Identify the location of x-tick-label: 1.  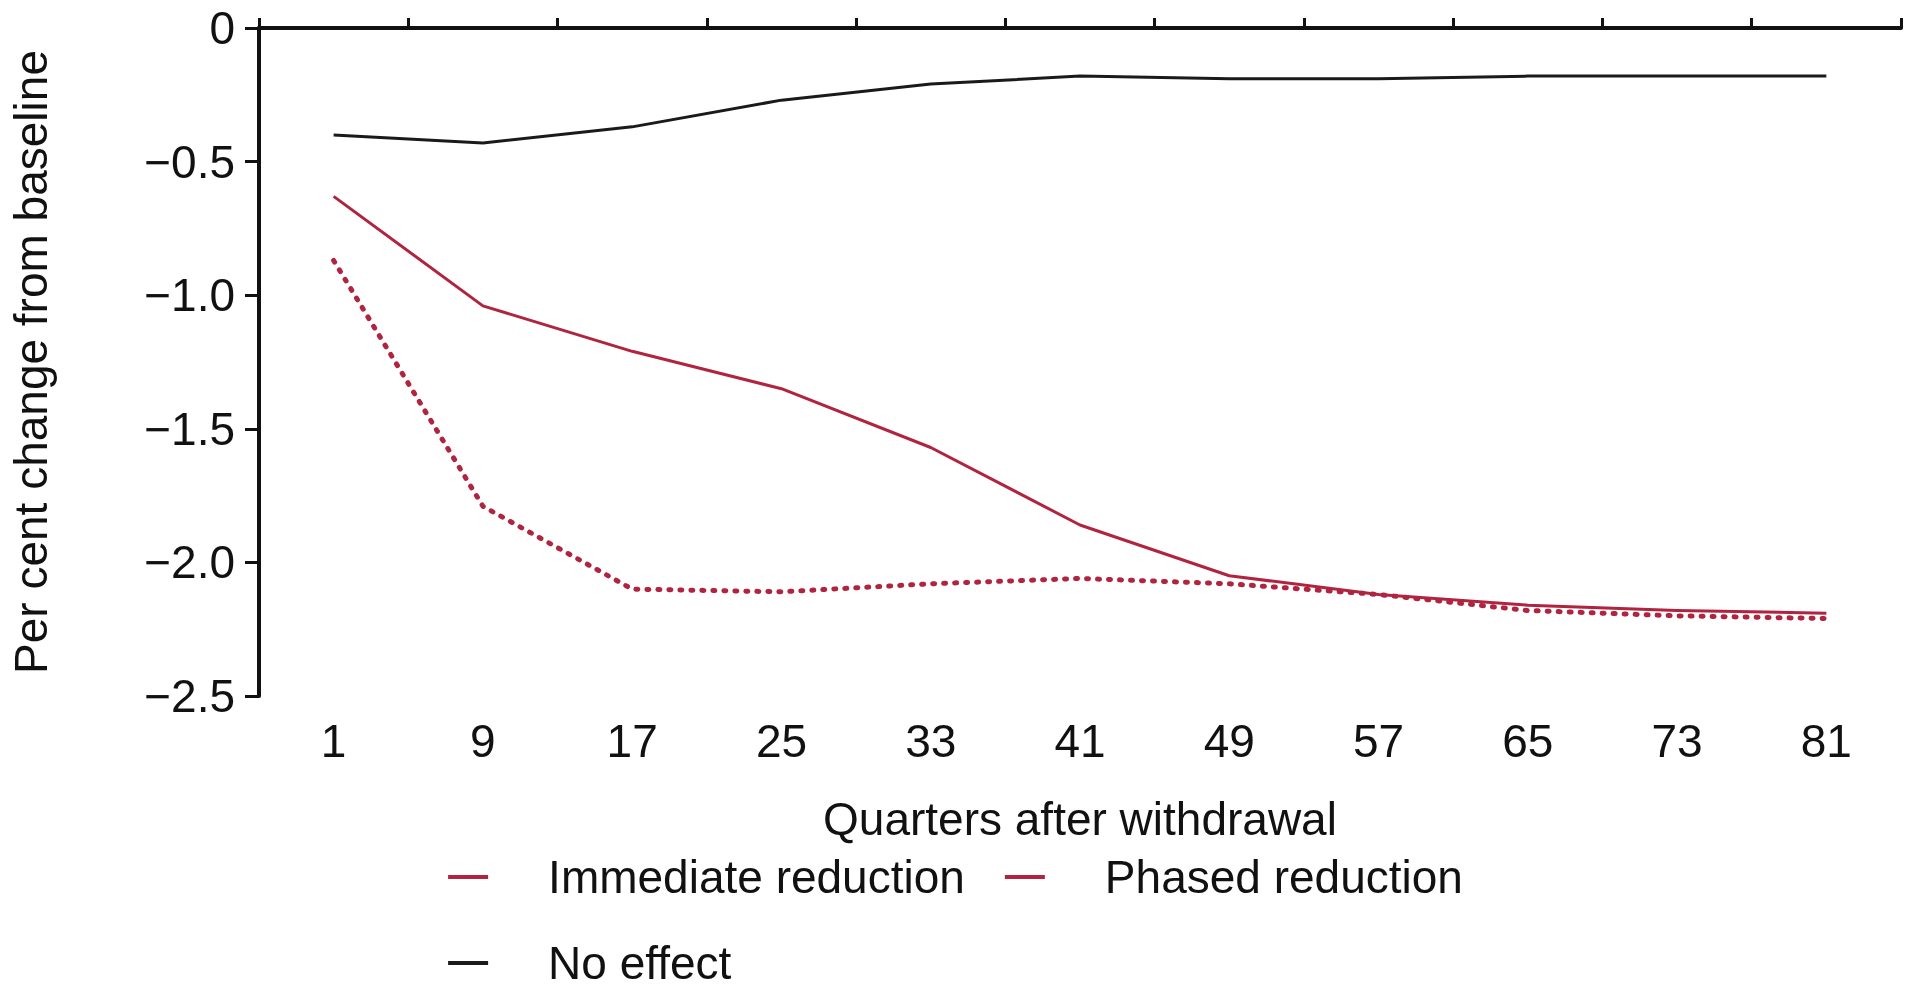
(333, 741).